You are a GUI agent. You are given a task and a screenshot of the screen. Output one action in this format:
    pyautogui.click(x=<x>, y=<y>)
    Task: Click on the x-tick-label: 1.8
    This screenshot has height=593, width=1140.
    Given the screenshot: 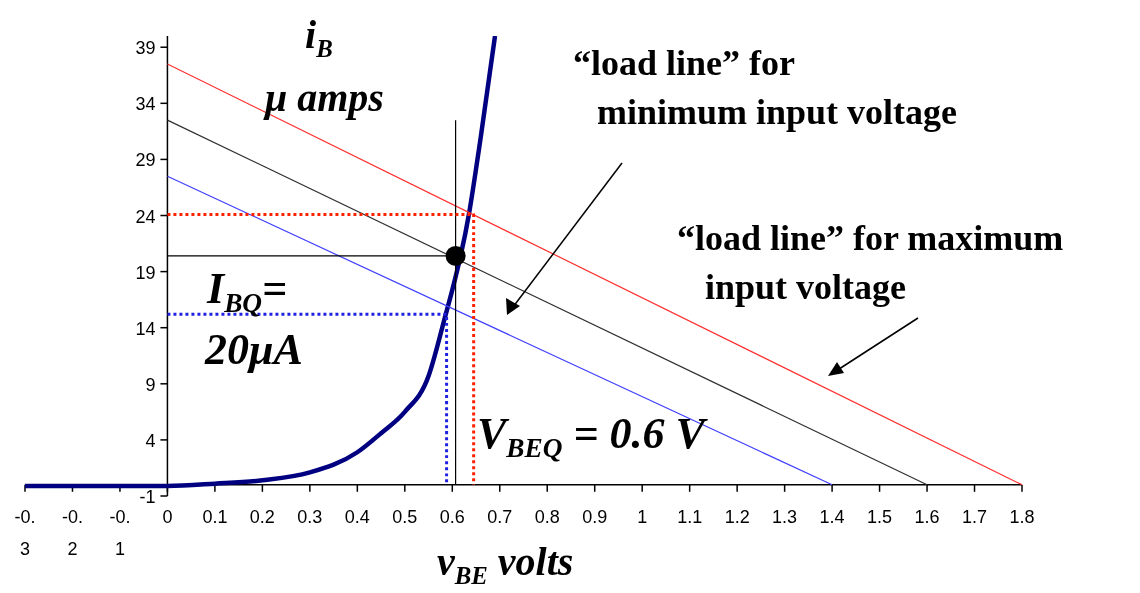 What is the action you would take?
    pyautogui.click(x=1022, y=516)
    